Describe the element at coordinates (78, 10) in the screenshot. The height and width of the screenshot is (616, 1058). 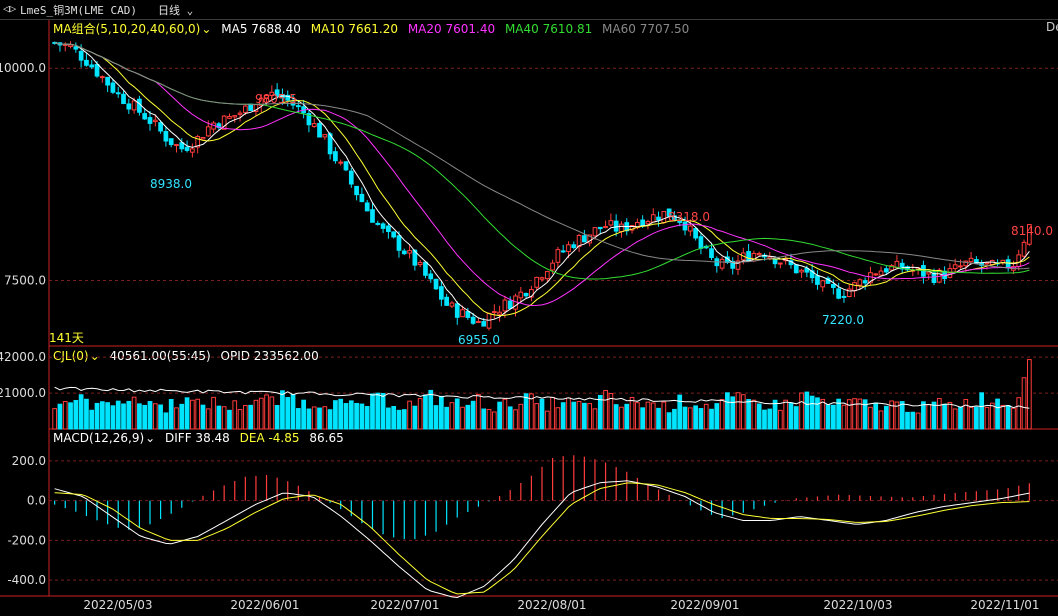
I see `symbol-title: LmeS_铜3M(LME CAD)` at that location.